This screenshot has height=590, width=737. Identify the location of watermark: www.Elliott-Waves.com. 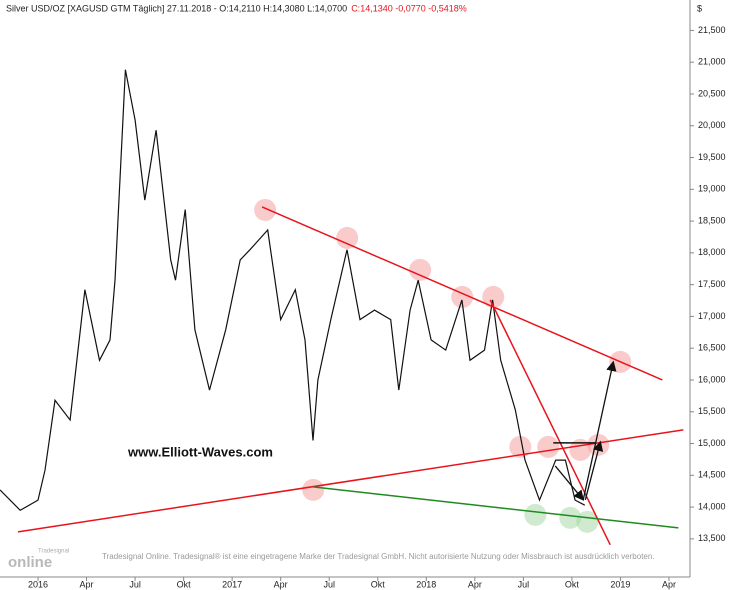
(200, 451).